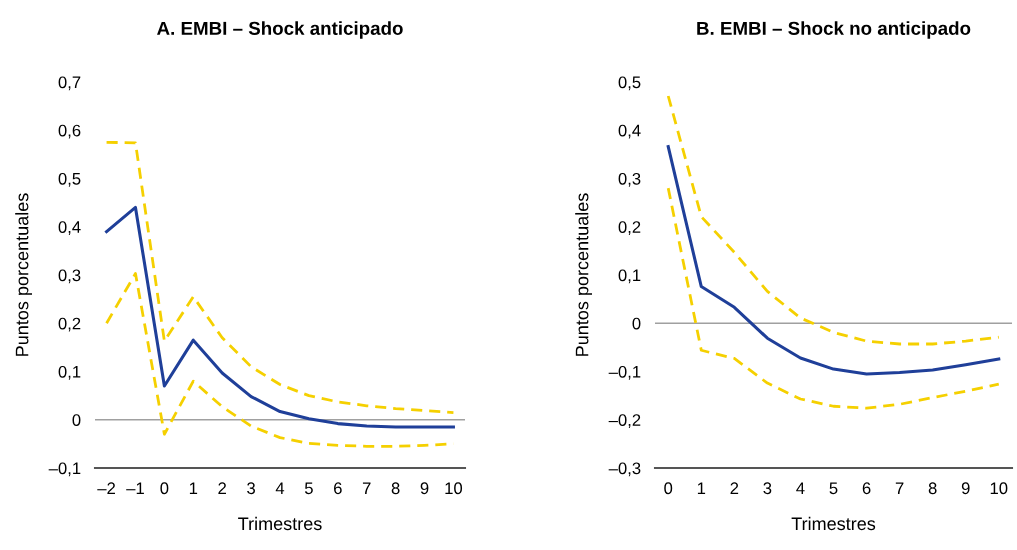  I want to click on y-tick-label: 0,6, so click(69, 131).